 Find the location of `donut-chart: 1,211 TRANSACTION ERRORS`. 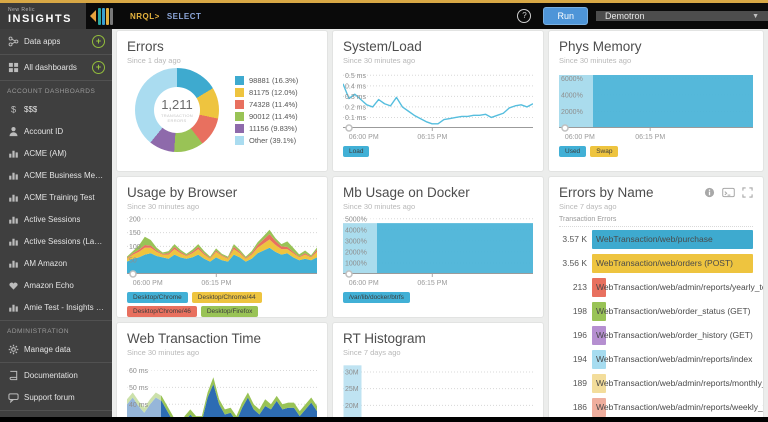

donut-chart: 1,211 TRANSACTION ERRORS is located at coordinates (177, 110).